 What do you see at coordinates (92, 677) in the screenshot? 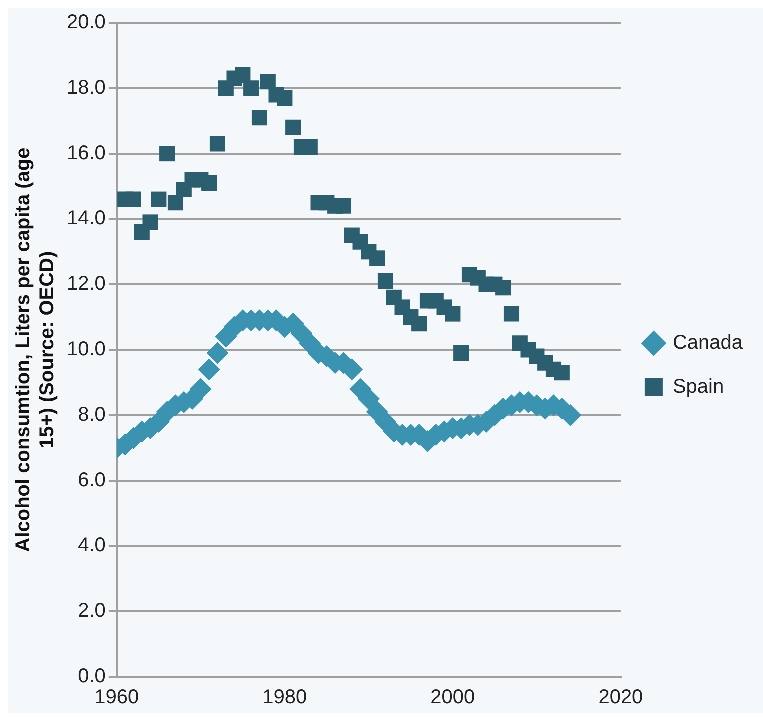
I see `y-tick-label: 0.0` at bounding box center [92, 677].